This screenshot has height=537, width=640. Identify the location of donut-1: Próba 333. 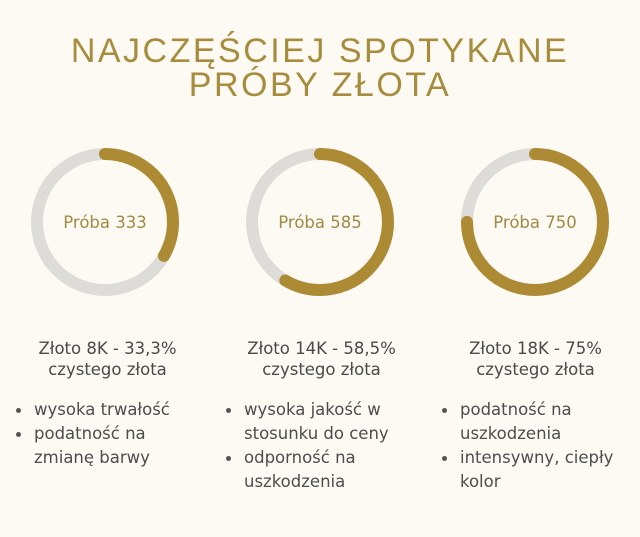
(105, 222).